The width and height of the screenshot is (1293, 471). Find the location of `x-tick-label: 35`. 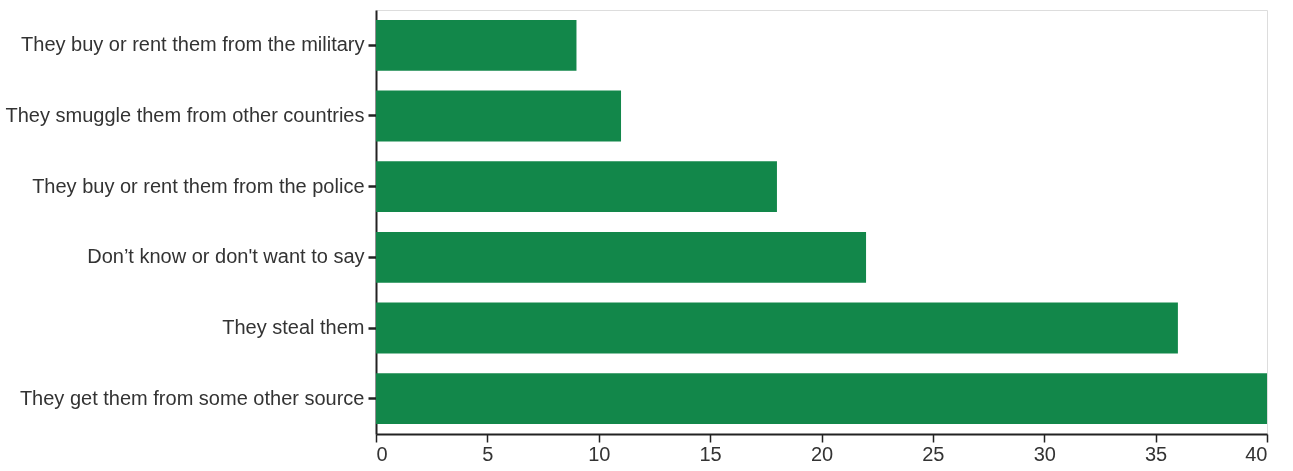

x-tick-label: 35 is located at coordinates (1156, 453).